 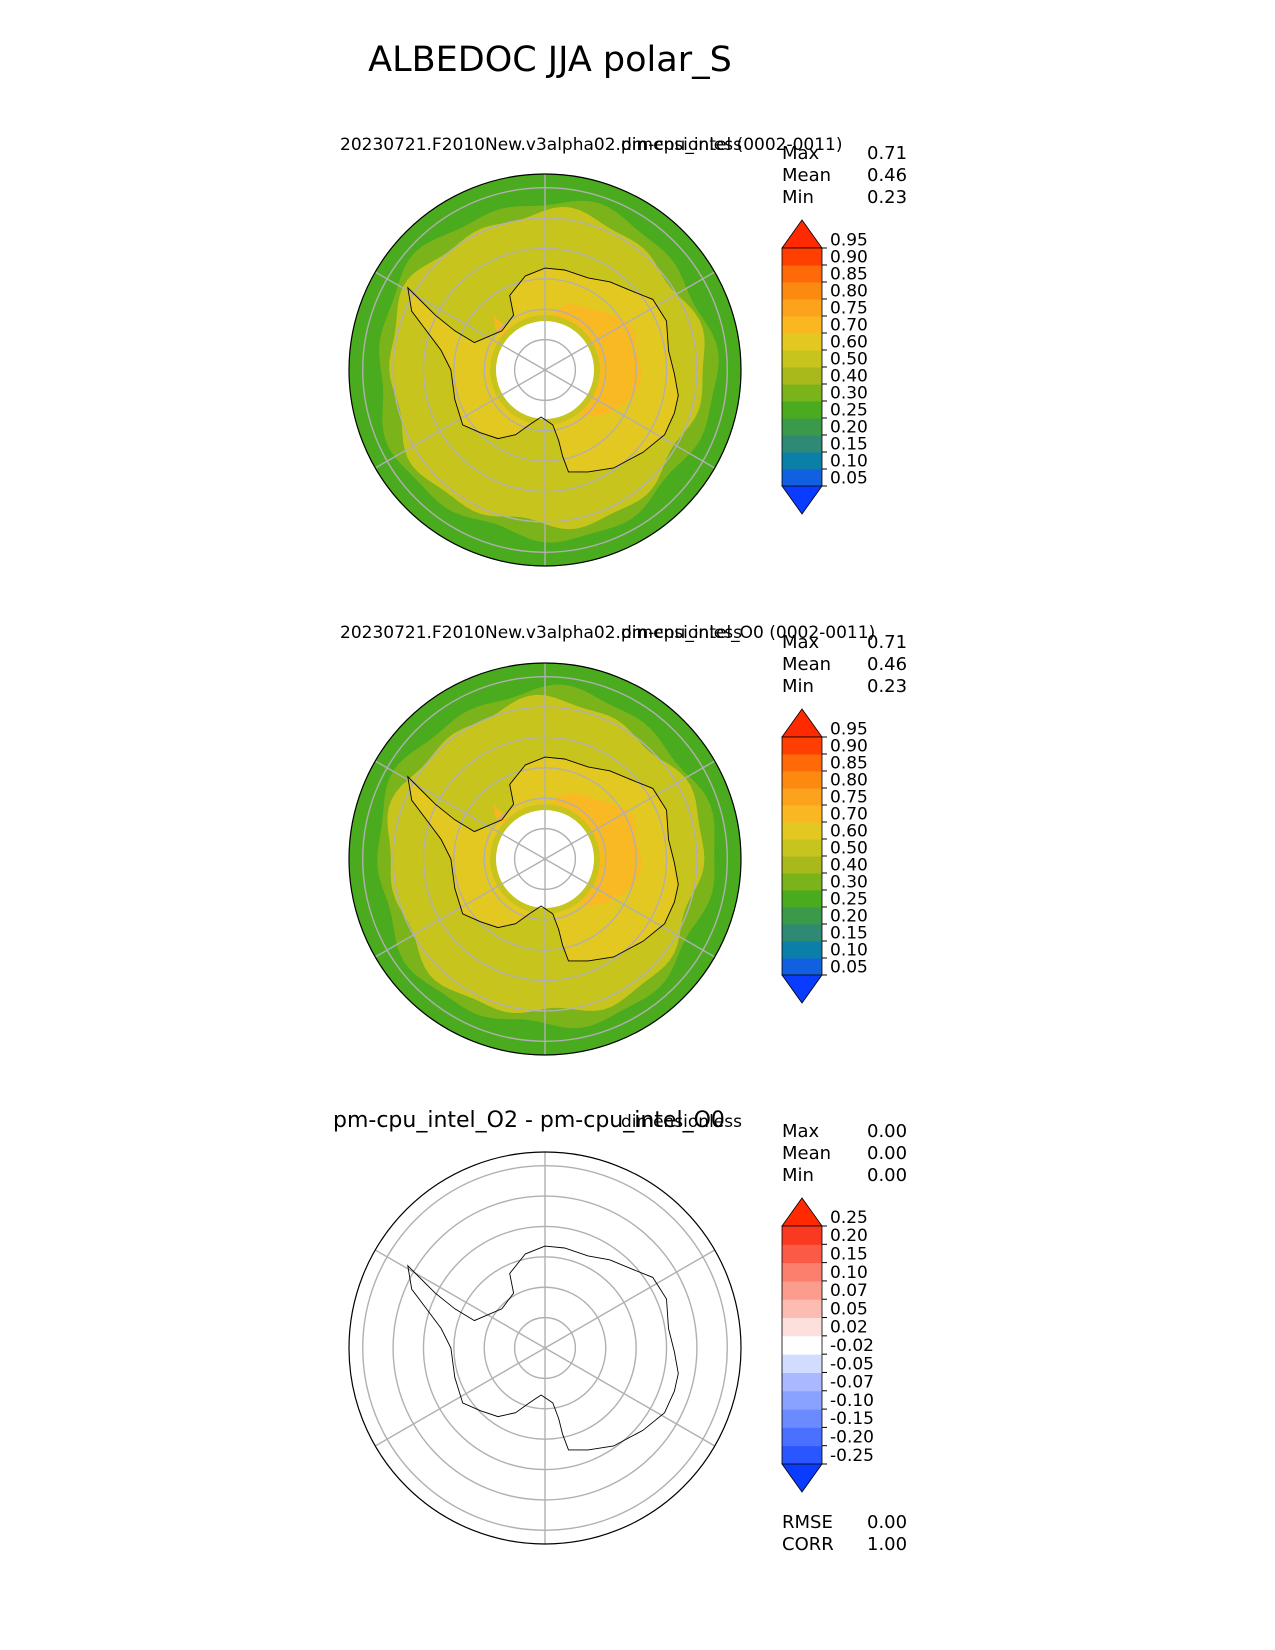 I want to click on colorbar-tick-label: 0.80, so click(x=849, y=781).